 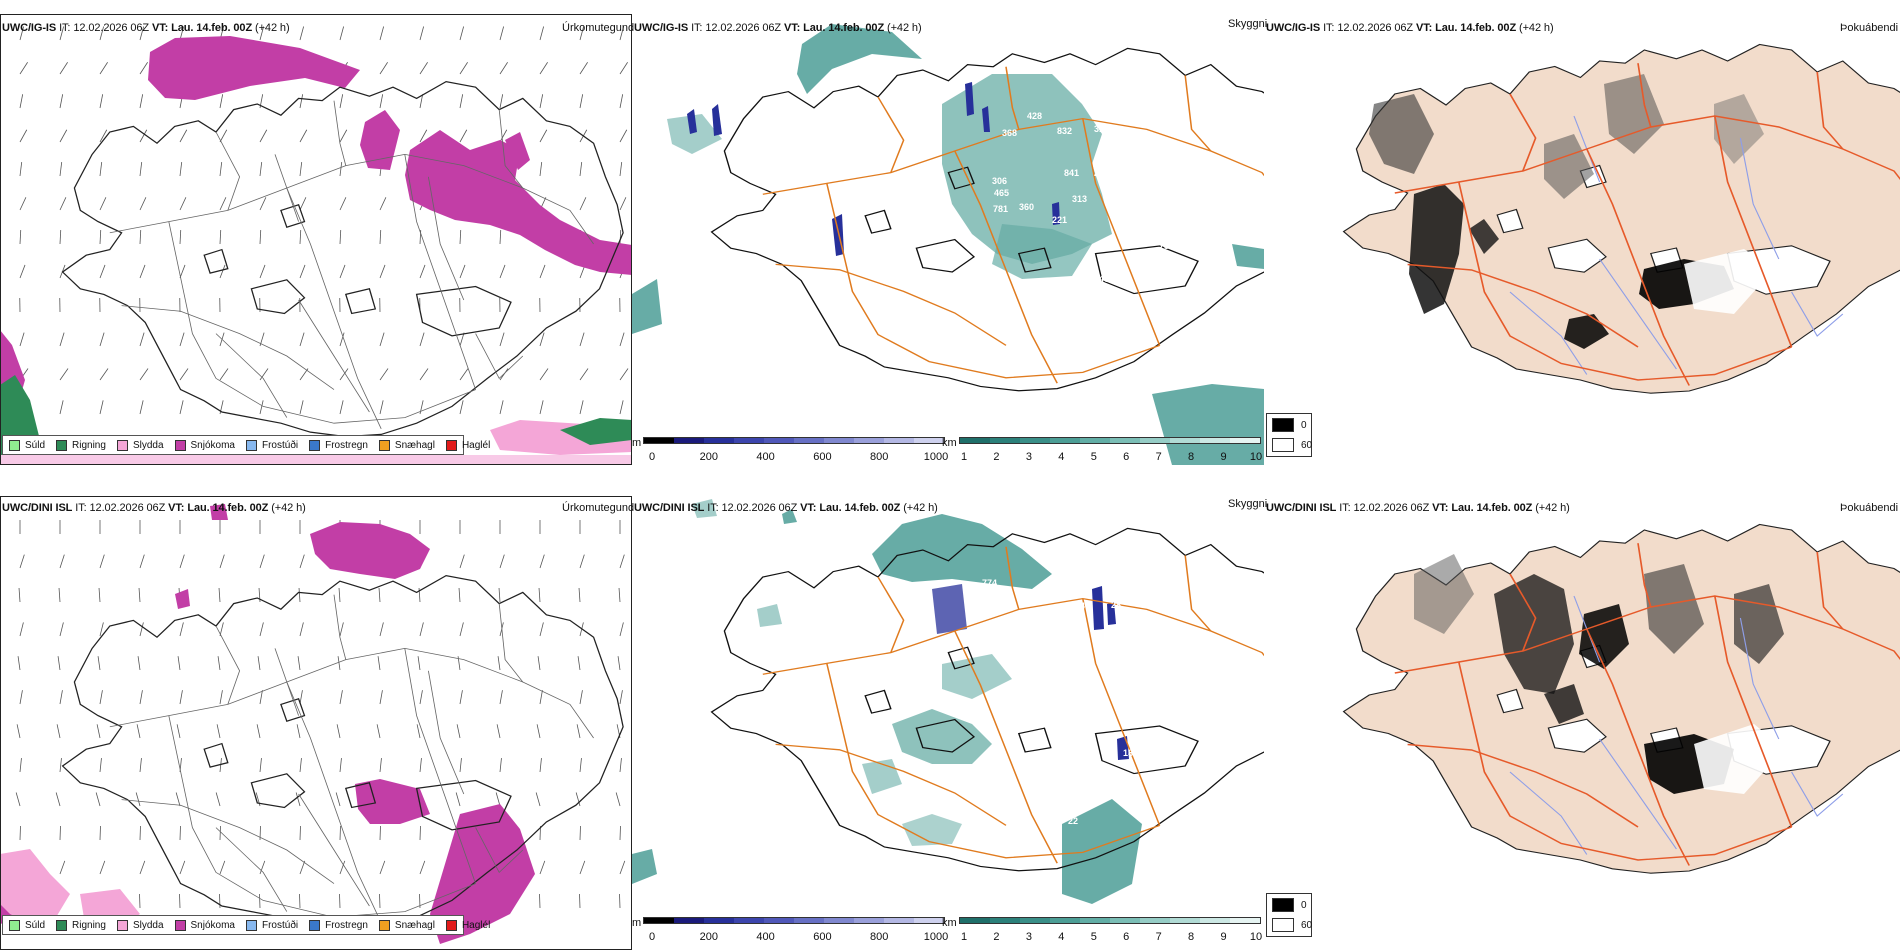 I want to click on cloud-base-label: 306, so click(x=999, y=181).